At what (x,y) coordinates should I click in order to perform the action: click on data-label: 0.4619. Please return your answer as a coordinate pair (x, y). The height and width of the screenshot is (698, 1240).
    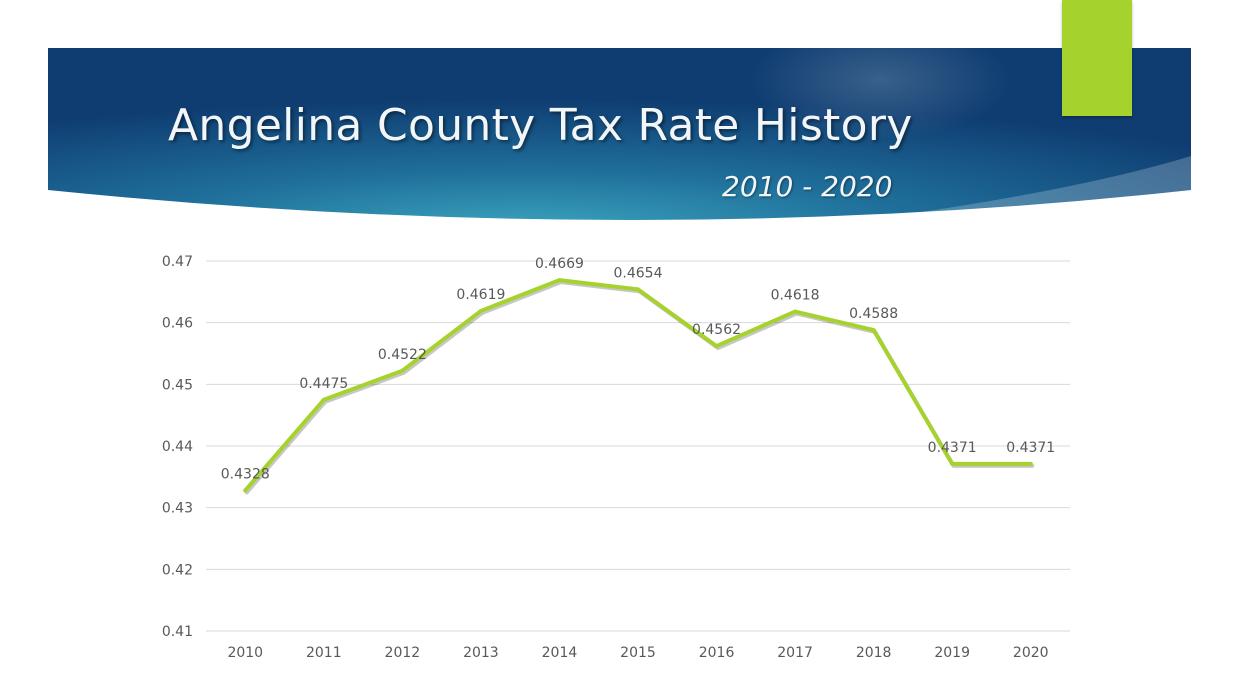
    Looking at the image, I should click on (480, 295).